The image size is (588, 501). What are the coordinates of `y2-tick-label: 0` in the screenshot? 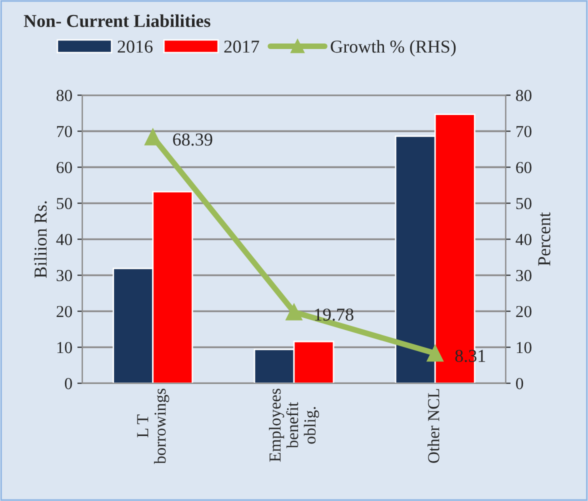 It's located at (520, 384).